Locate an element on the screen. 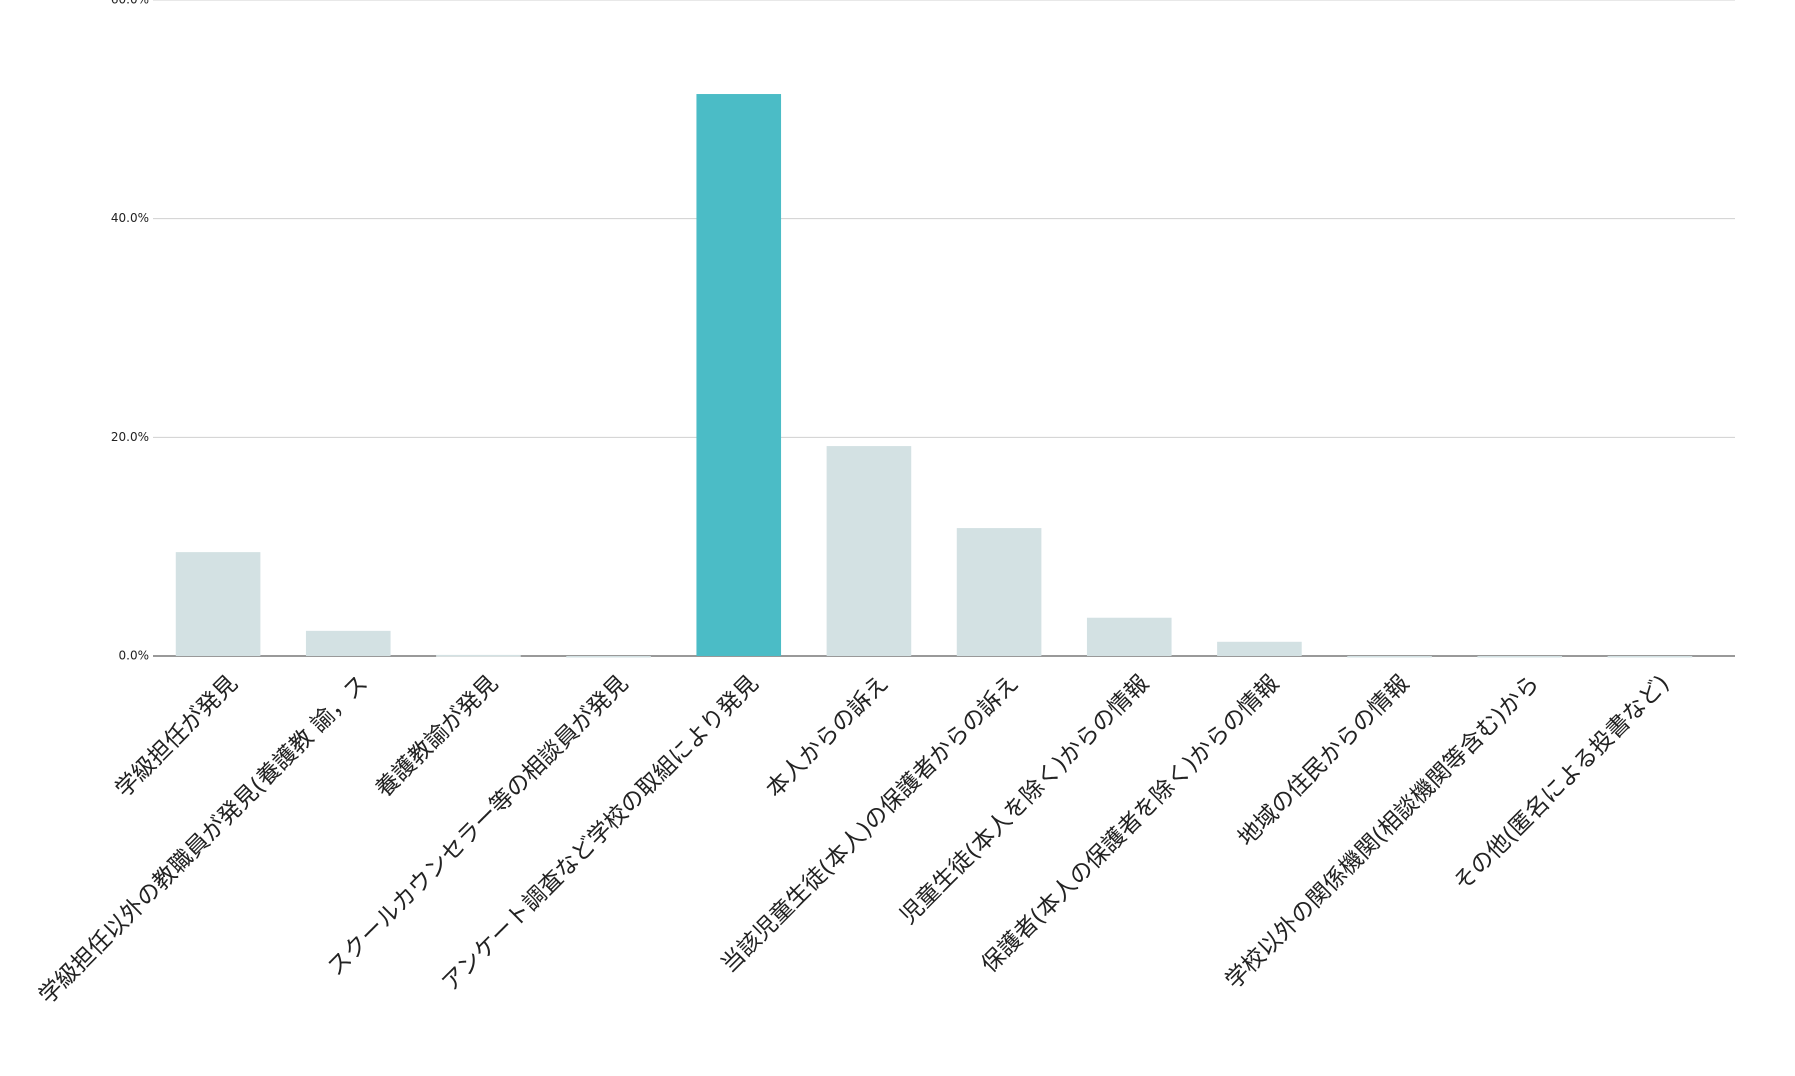 Image resolution: width=1795 pixels, height=1076 pixels. x-tick-label: 養護教諭が発見 is located at coordinates (437, 736).